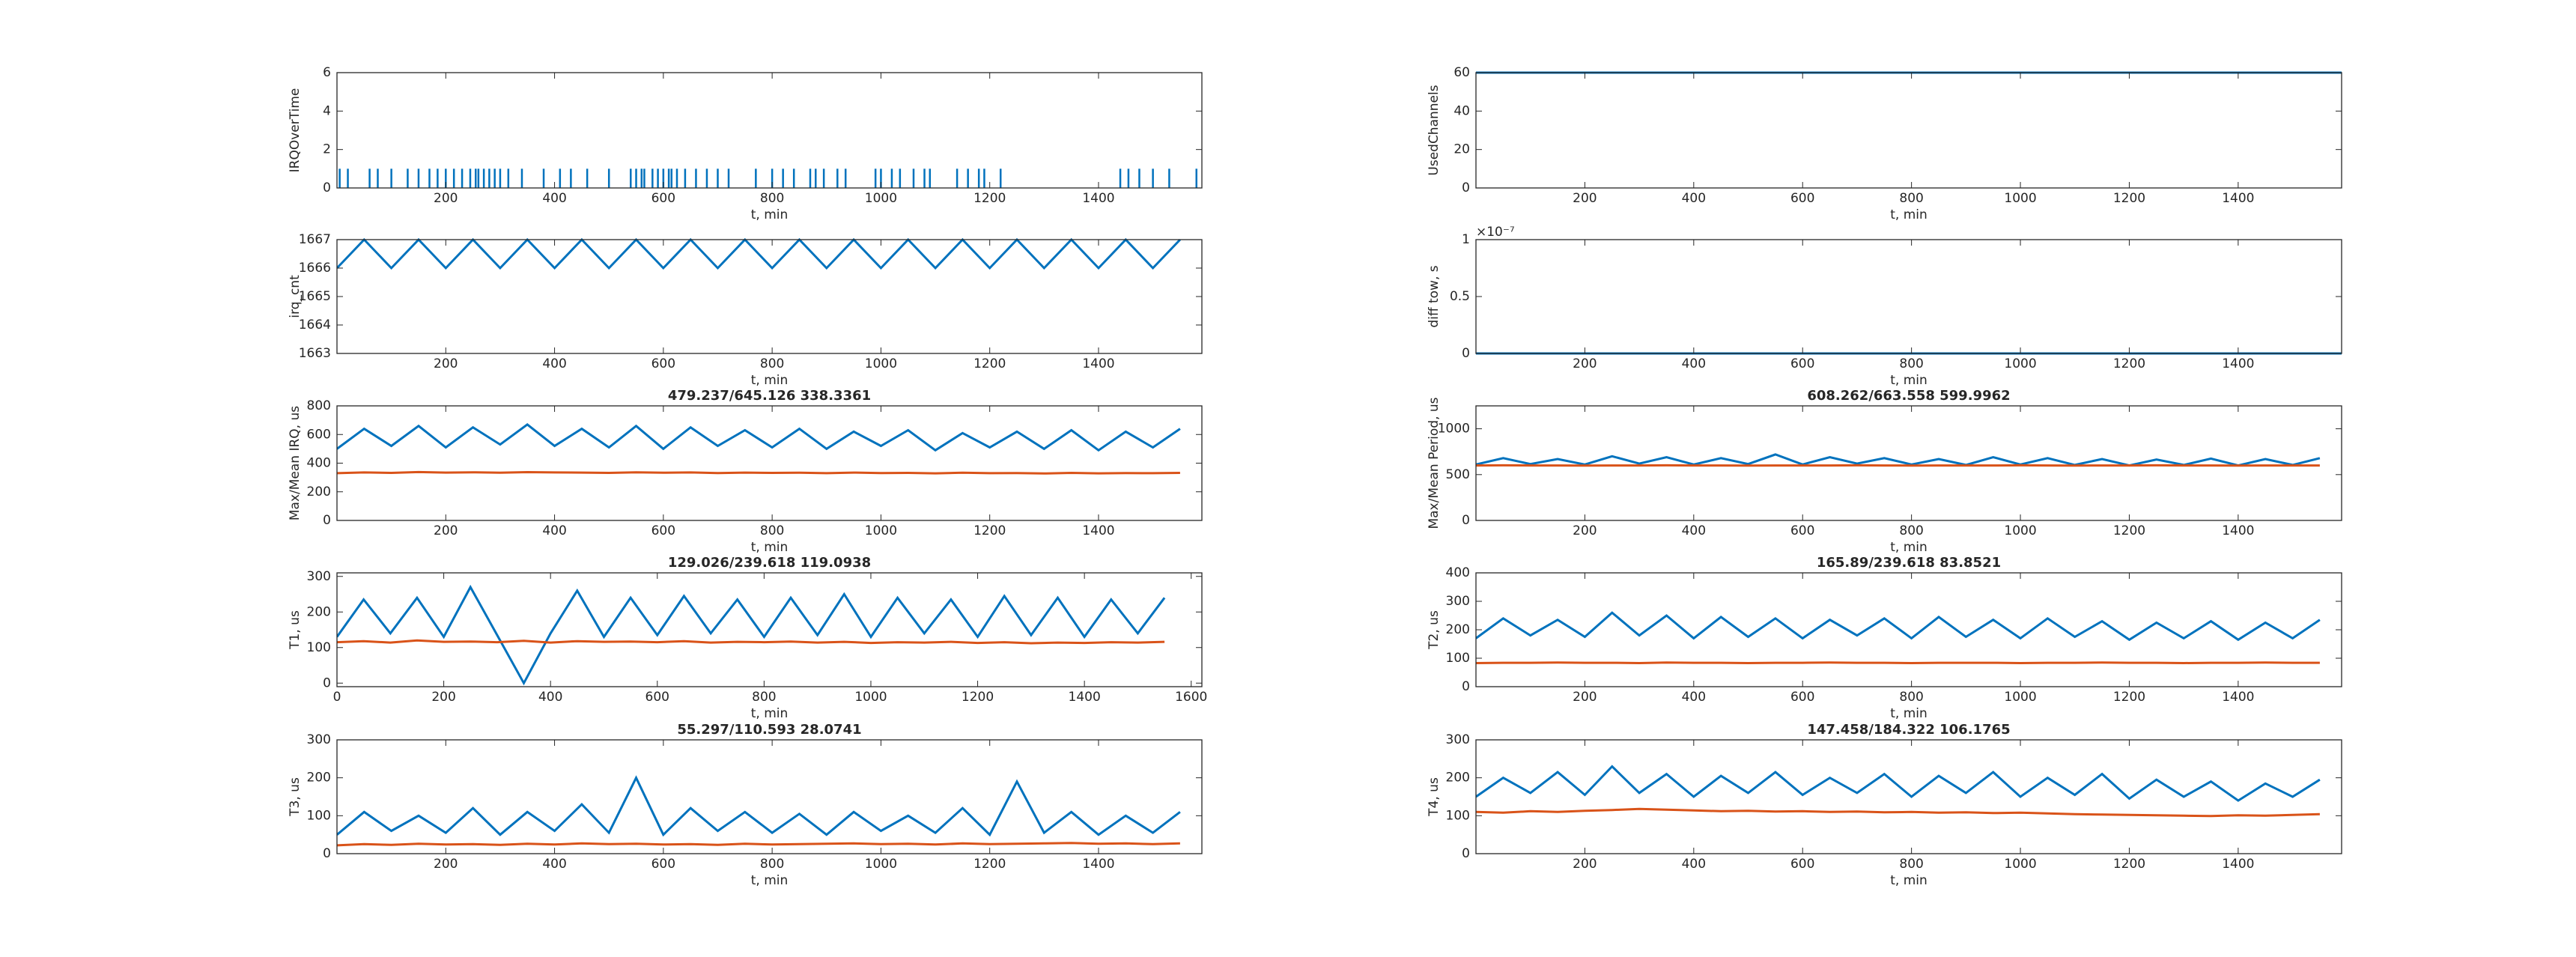 The height and width of the screenshot is (957, 2576). What do you see at coordinates (1460, 296) in the screenshot?
I see `y-tick-label: 0.5` at bounding box center [1460, 296].